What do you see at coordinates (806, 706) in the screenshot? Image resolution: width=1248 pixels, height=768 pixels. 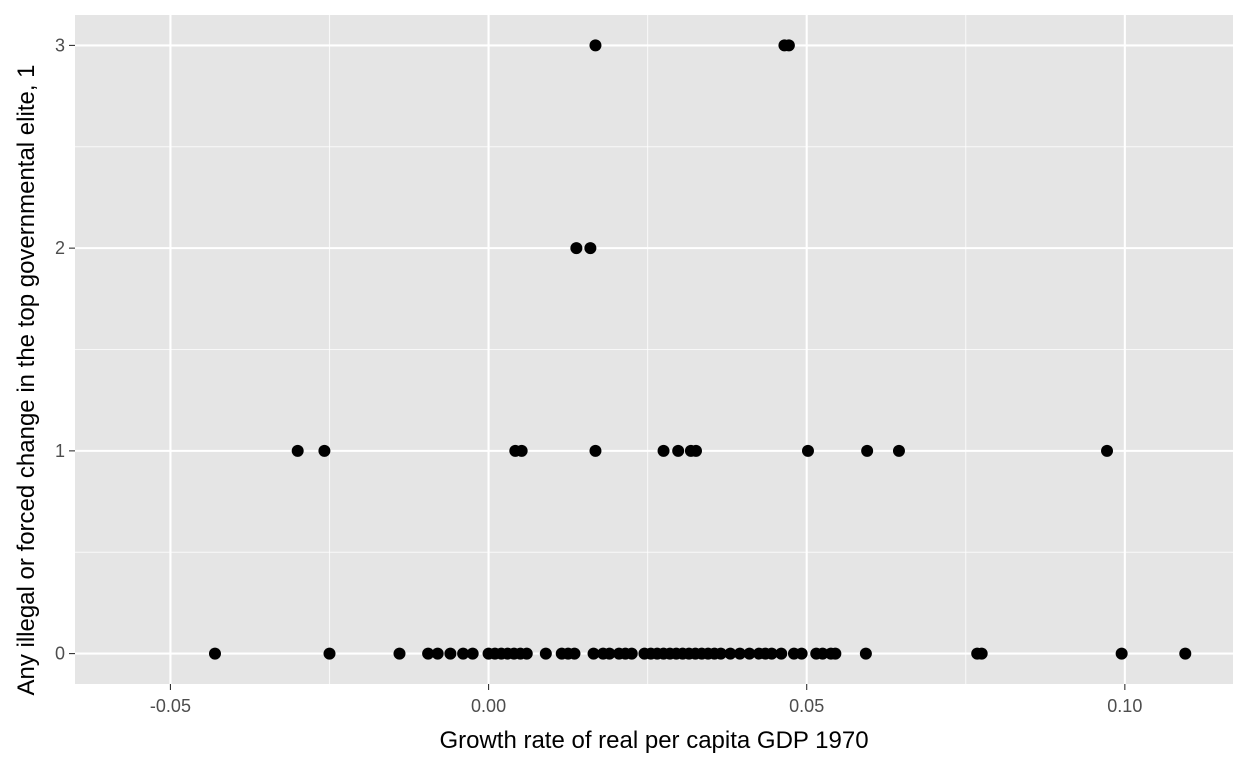 I see `x-tick-label: 0.05` at bounding box center [806, 706].